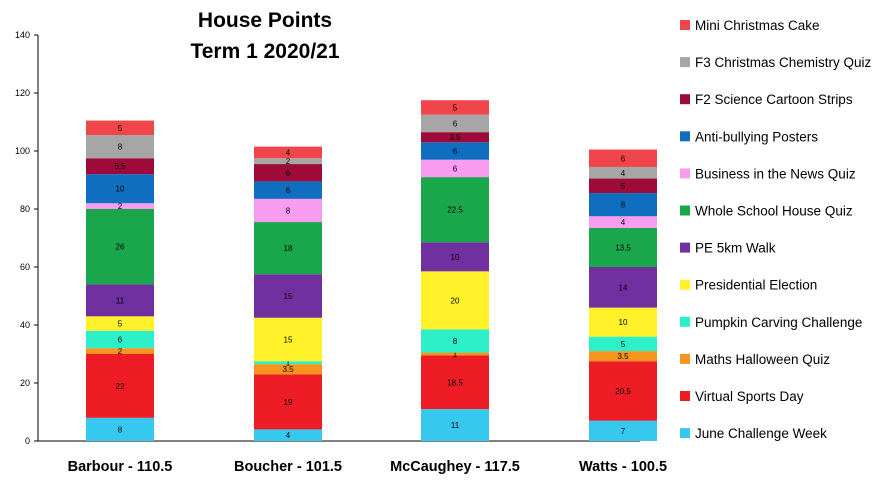  What do you see at coordinates (25, 383) in the screenshot?
I see `y-tick-label: 20` at bounding box center [25, 383].